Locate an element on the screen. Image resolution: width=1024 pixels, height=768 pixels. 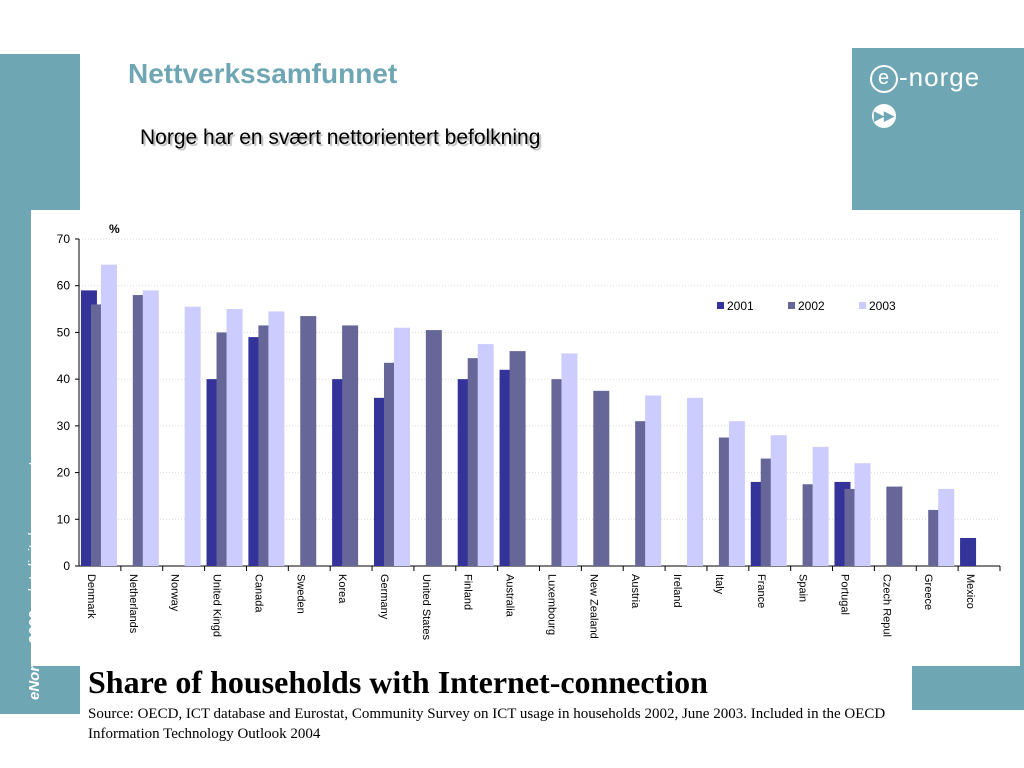
x-tick-label: Ireland is located at coordinates (677, 591).